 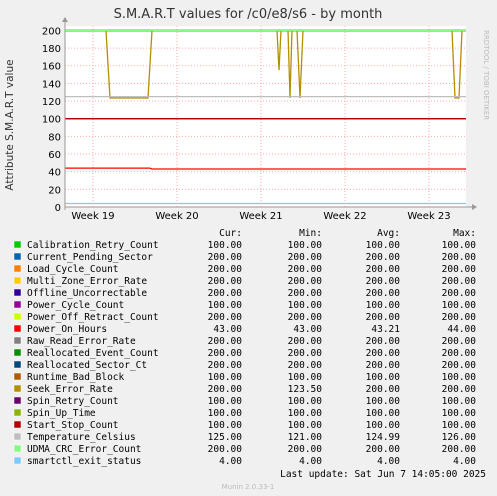 What do you see at coordinates (305, 389) in the screenshot?
I see `legend-value: 123.50` at bounding box center [305, 389].